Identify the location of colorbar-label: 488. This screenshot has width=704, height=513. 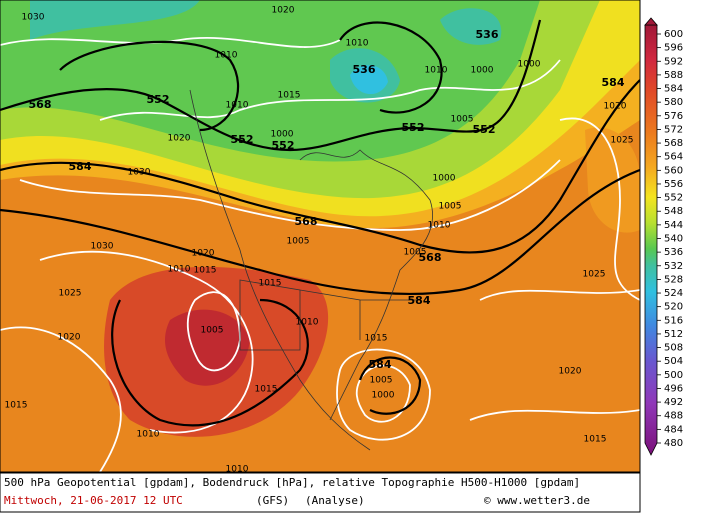
(673, 416).